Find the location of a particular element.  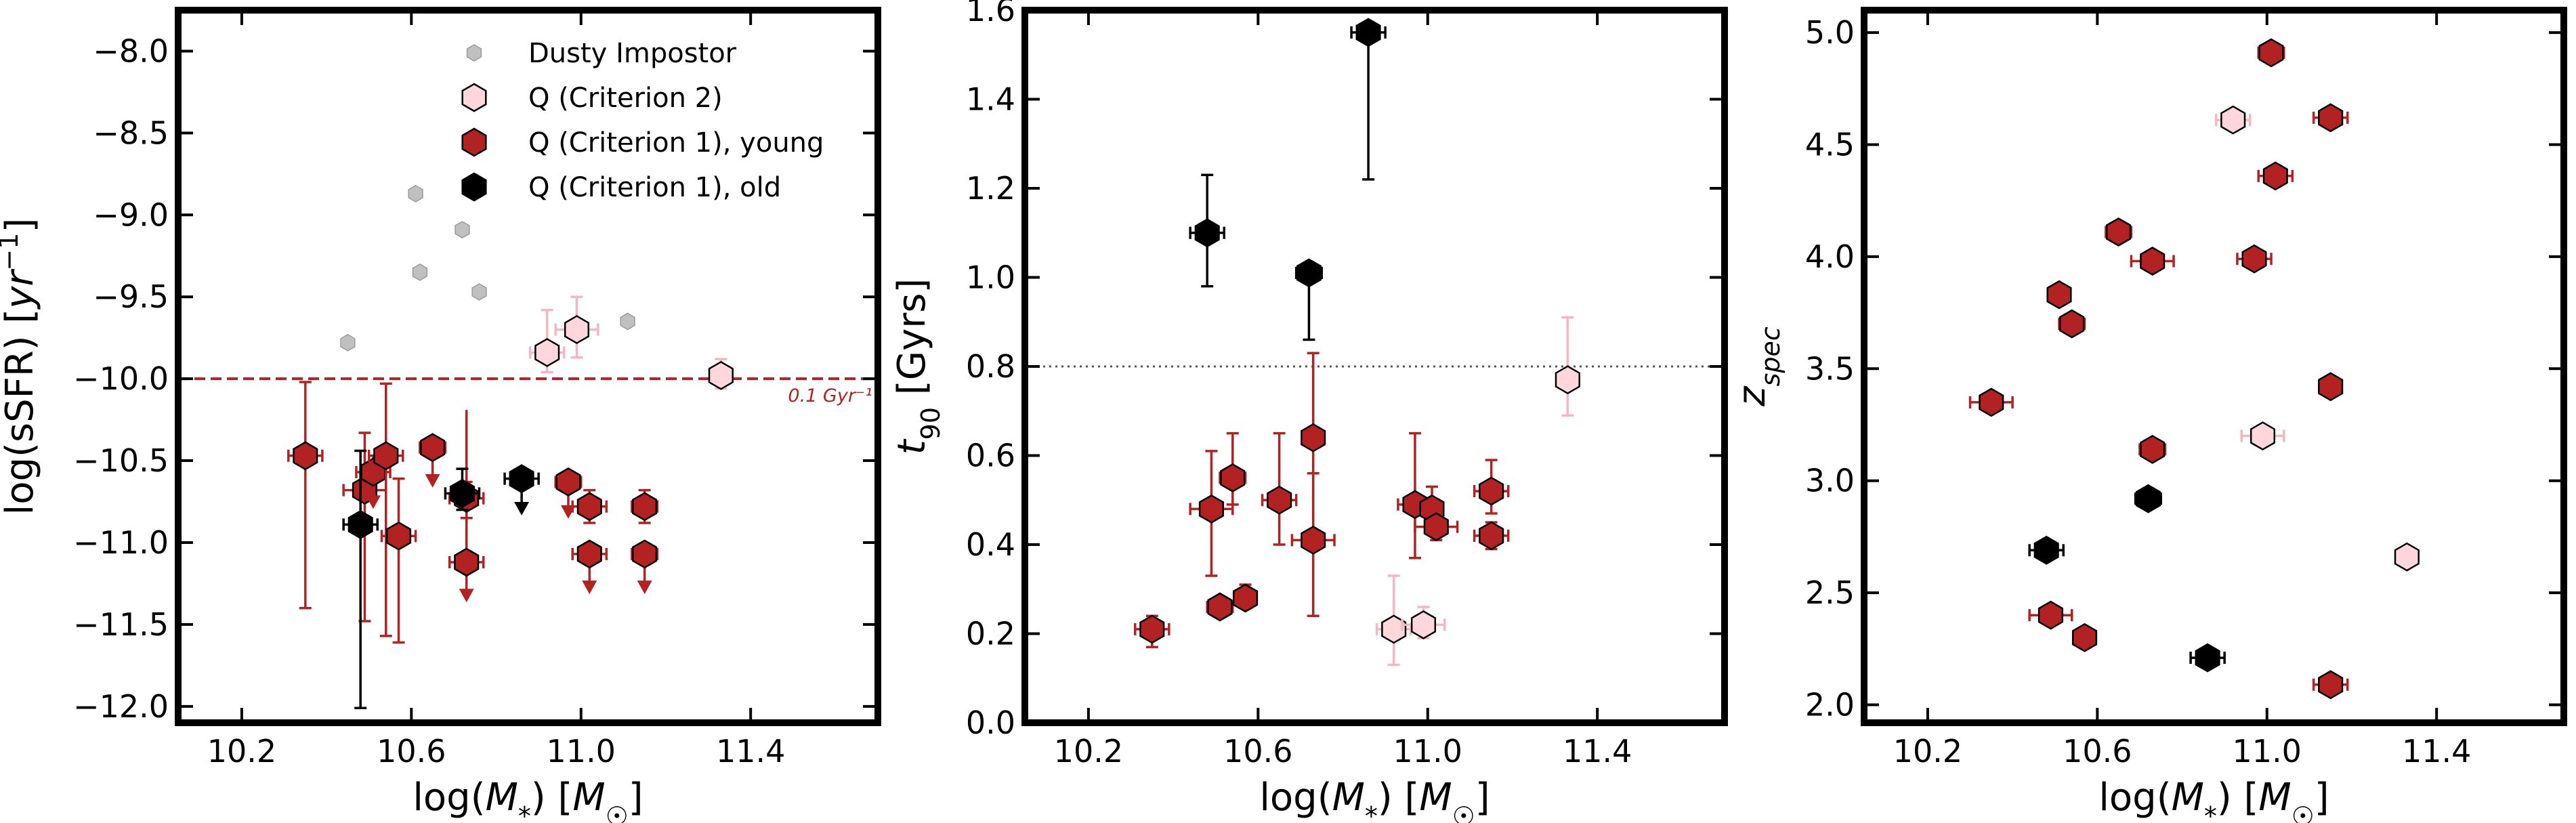

y-tick-label: −8.5 is located at coordinates (131, 132).